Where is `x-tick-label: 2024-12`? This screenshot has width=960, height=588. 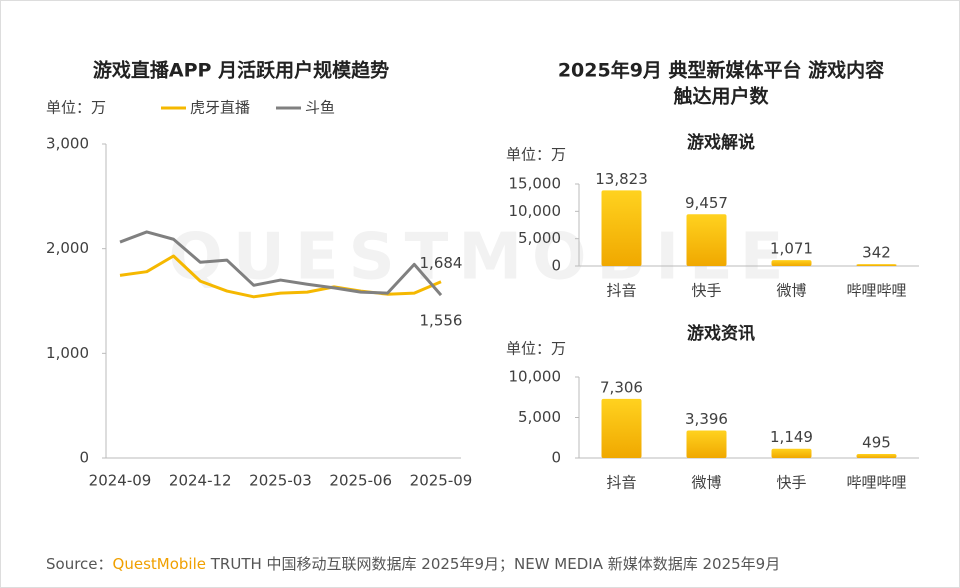
x-tick-label: 2024-12 is located at coordinates (200, 481).